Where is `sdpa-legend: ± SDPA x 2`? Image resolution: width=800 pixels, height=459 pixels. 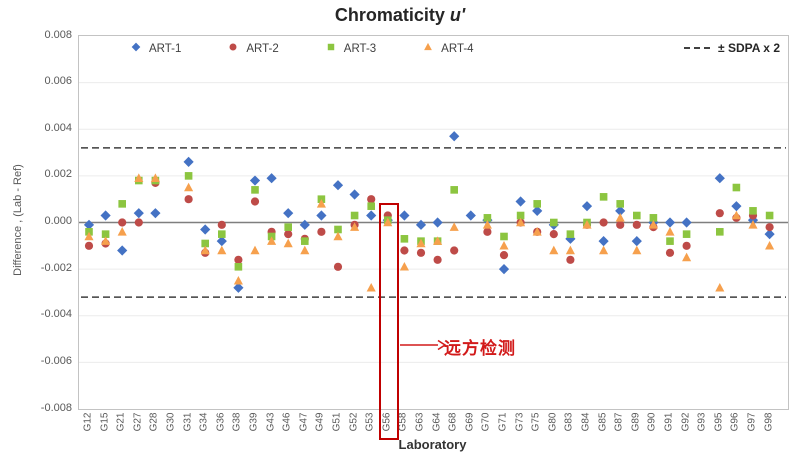 sdpa-legend: ± SDPA x 2 is located at coordinates (732, 48).